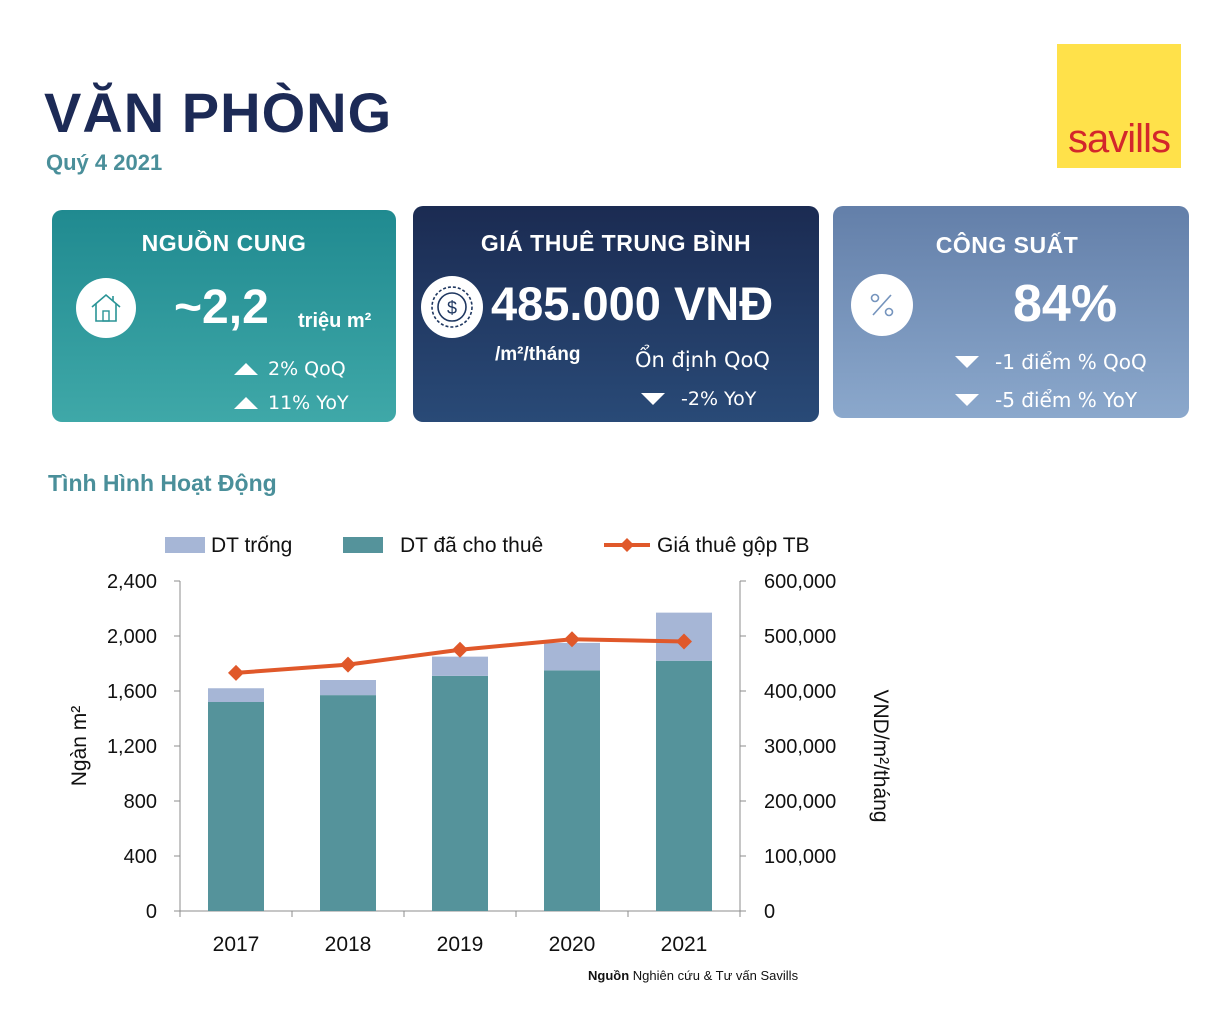 This screenshot has height=1033, width=1232. Describe the element at coordinates (1007, 245) in the screenshot. I see `occupancy-heading: CÔNG SUẤT` at that location.